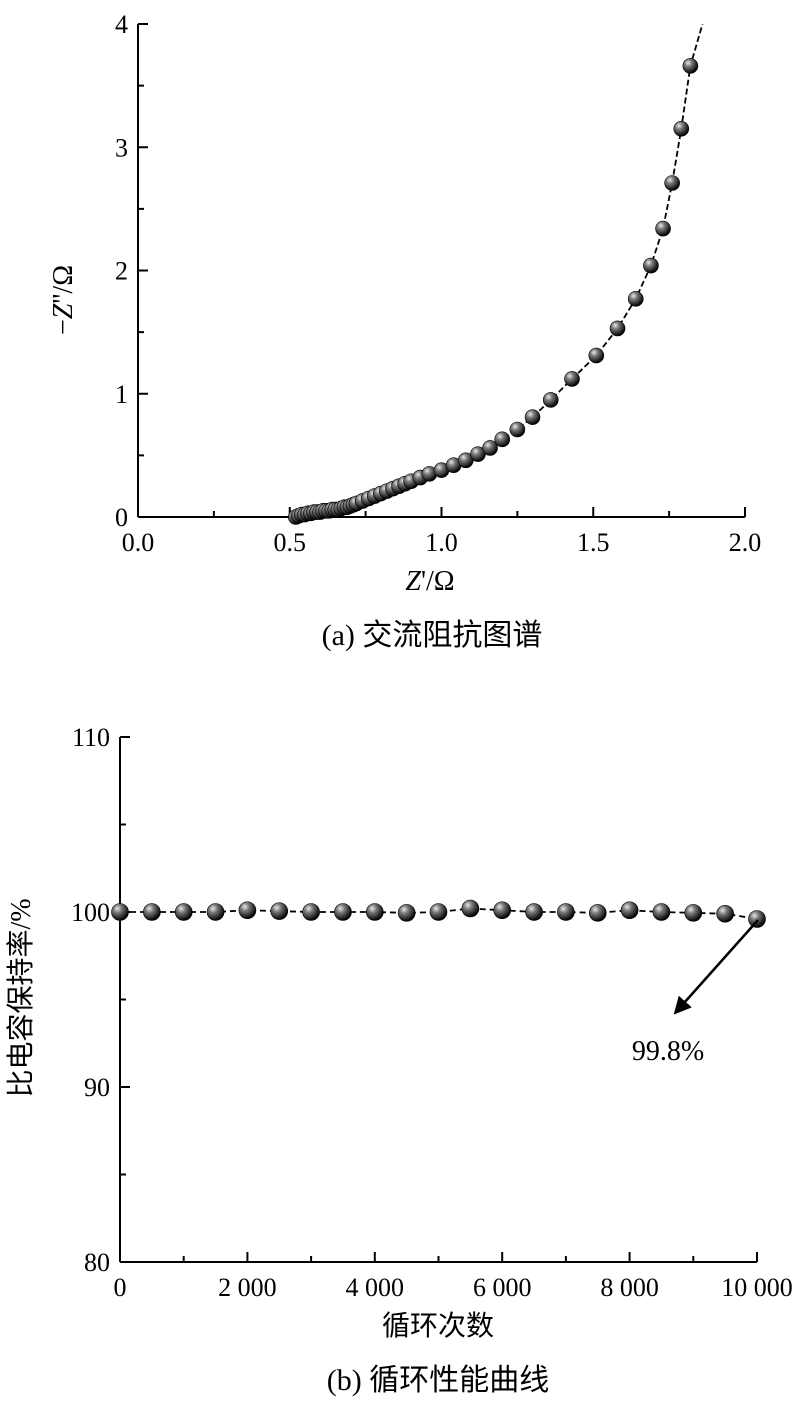  What do you see at coordinates (593, 542) in the screenshot?
I see `charta-x-tick-label: 1.5` at bounding box center [593, 542].